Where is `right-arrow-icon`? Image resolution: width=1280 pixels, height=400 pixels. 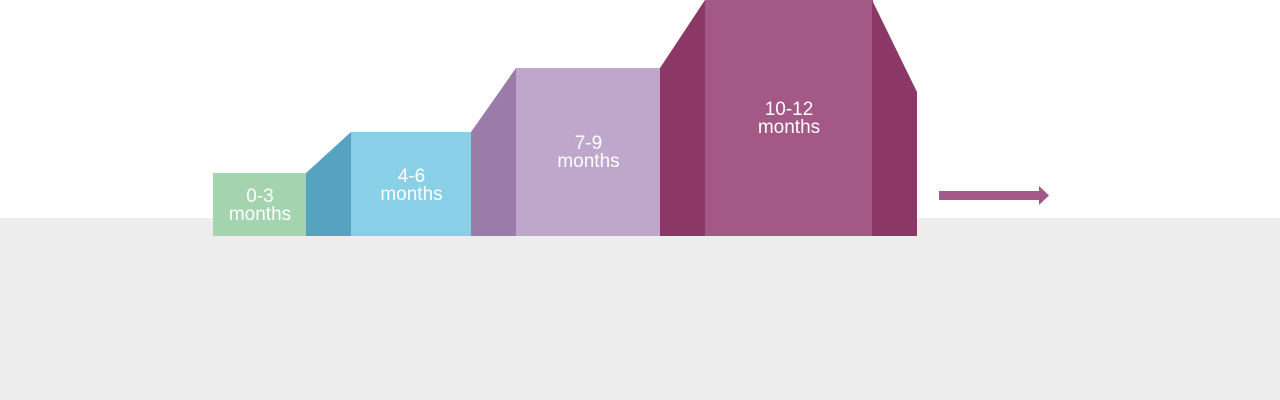
right-arrow-icon is located at coordinates (994, 195).